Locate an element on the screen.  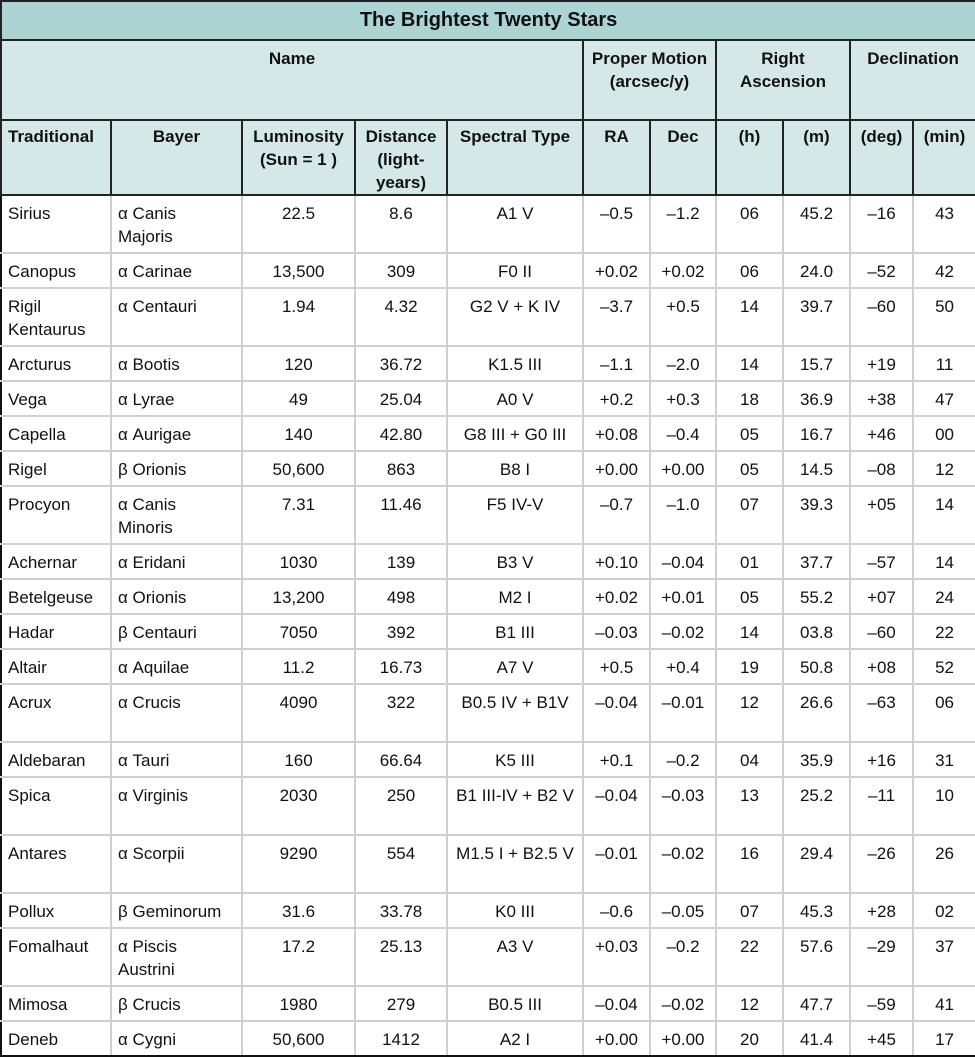
cell-pm-dec: –0.2 is located at coordinates (683, 759).